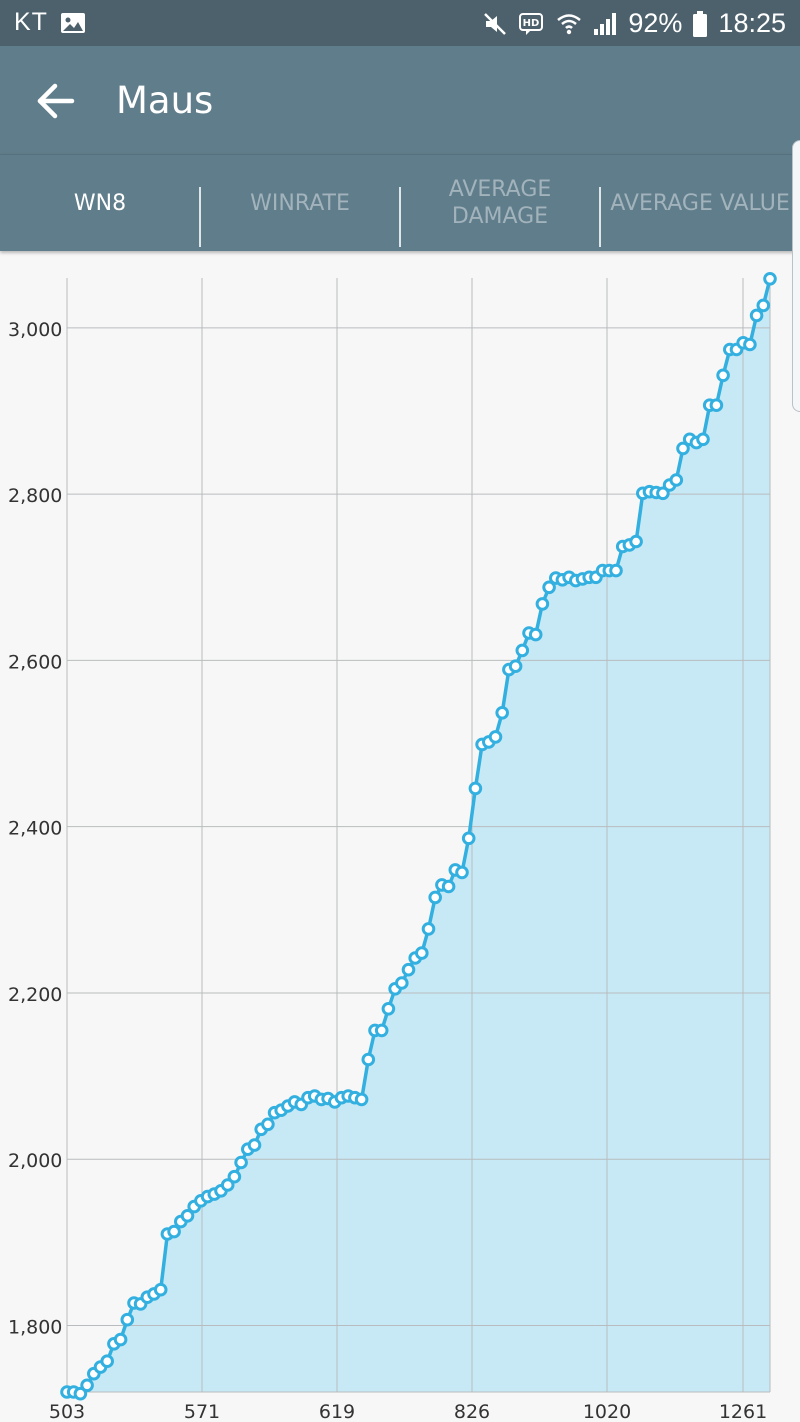  What do you see at coordinates (35, 662) in the screenshot?
I see `y-tick-label: 2,600` at bounding box center [35, 662].